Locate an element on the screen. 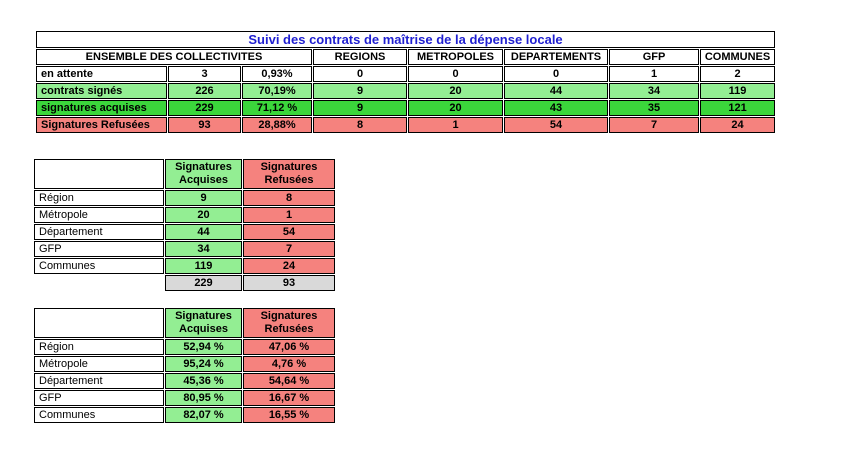 The height and width of the screenshot is (475, 860). cell-regions: 8 is located at coordinates (360, 125).